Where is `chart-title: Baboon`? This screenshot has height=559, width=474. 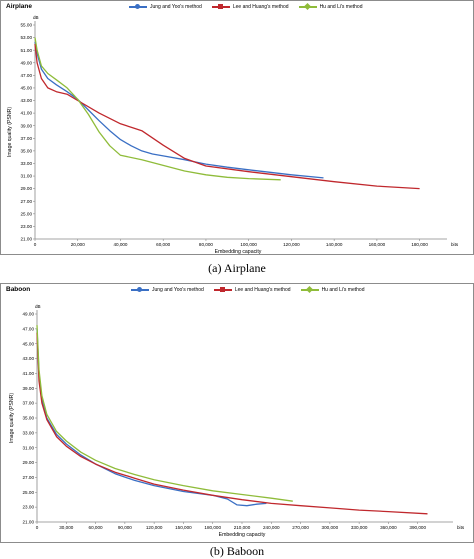
chart-title: Baboon is located at coordinates (18, 289).